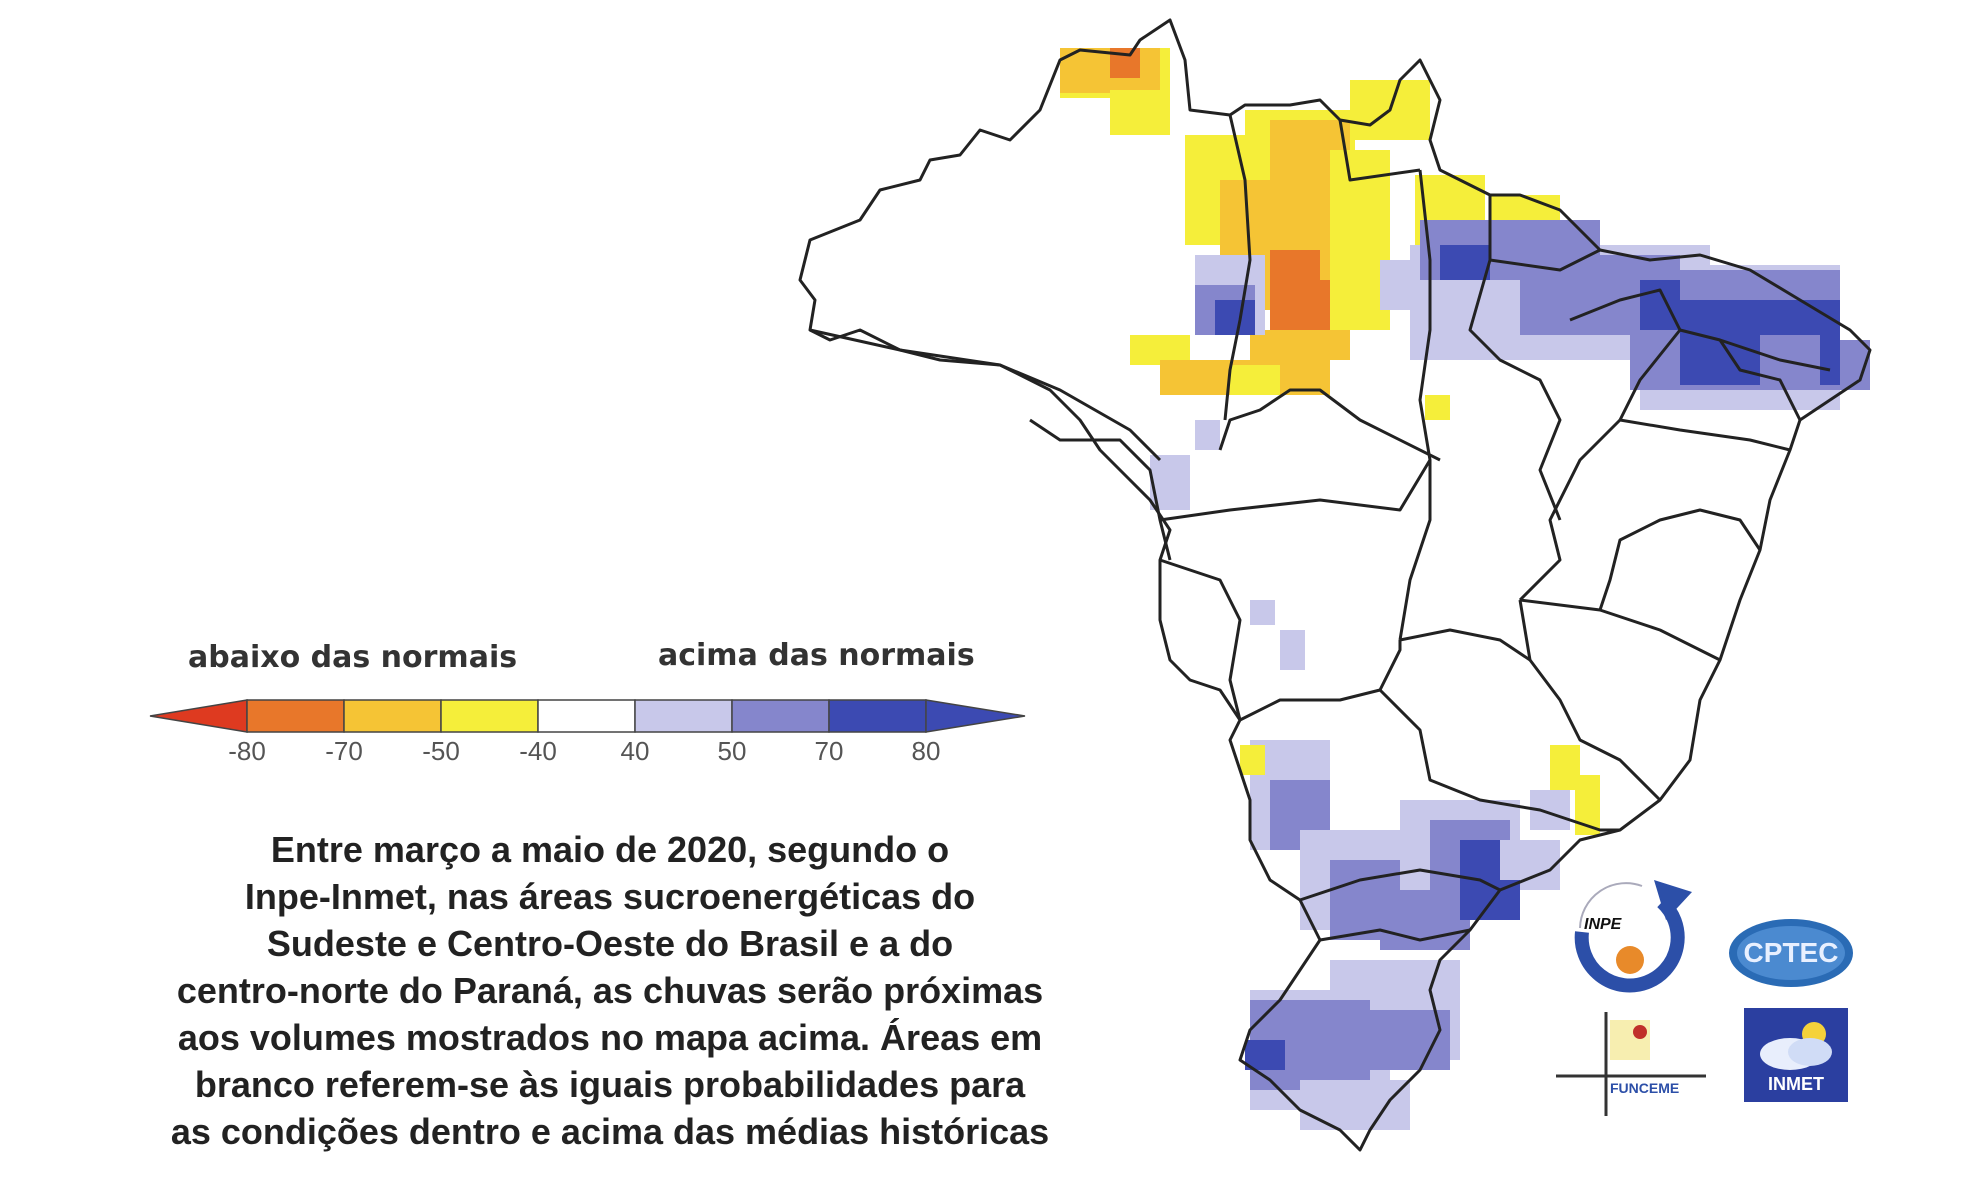 Image resolution: width=1961 pixels, height=1193 pixels. What do you see at coordinates (1645, 1088) in the screenshot?
I see `funceme-logo-text: FUNCEME` at bounding box center [1645, 1088].